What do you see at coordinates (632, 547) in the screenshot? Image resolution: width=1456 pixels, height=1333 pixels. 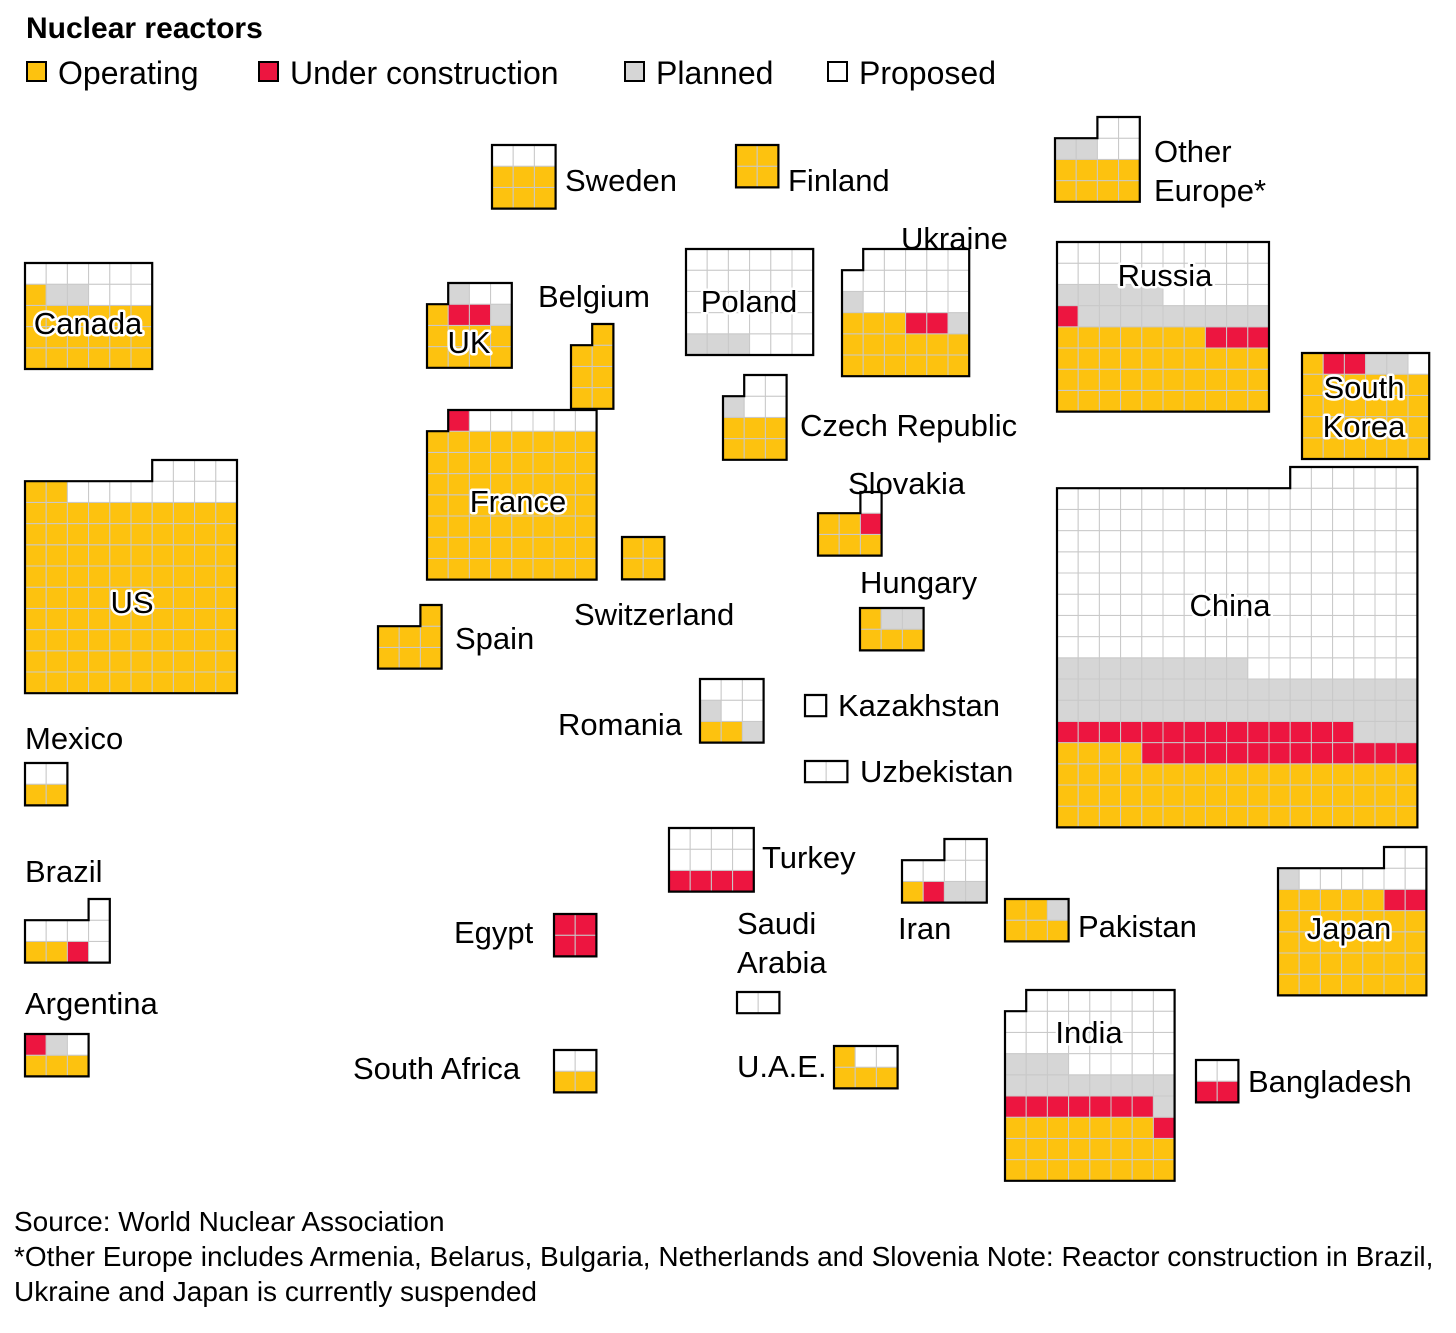 I see `switzerland-cell-operating` at bounding box center [632, 547].